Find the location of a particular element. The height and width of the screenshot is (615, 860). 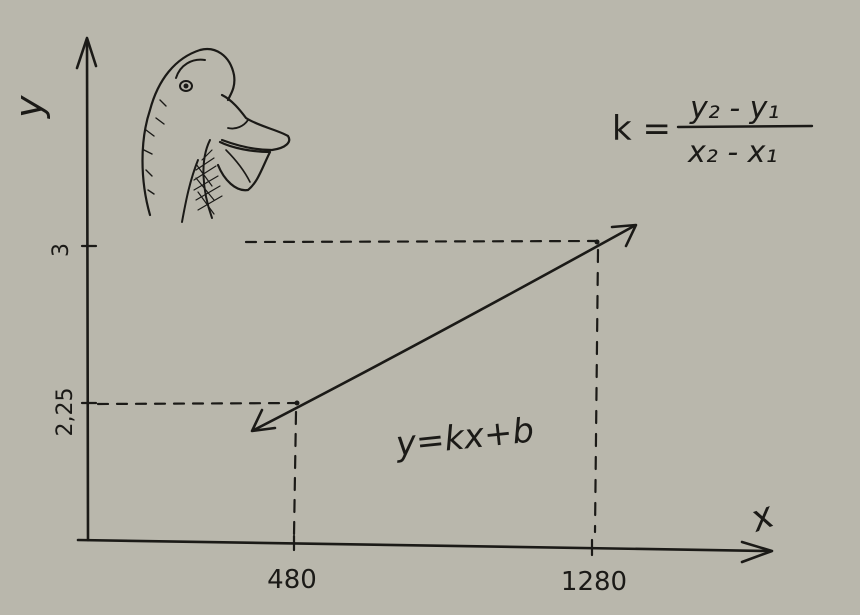

y-axis-label: y is located at coordinates (29, 107).